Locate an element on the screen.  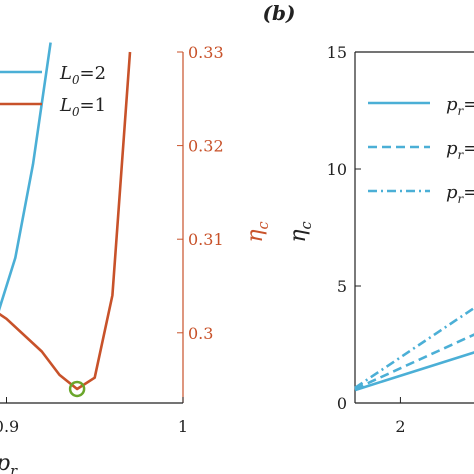
right-y-tick-label: 0.33 is located at coordinates (206, 52).